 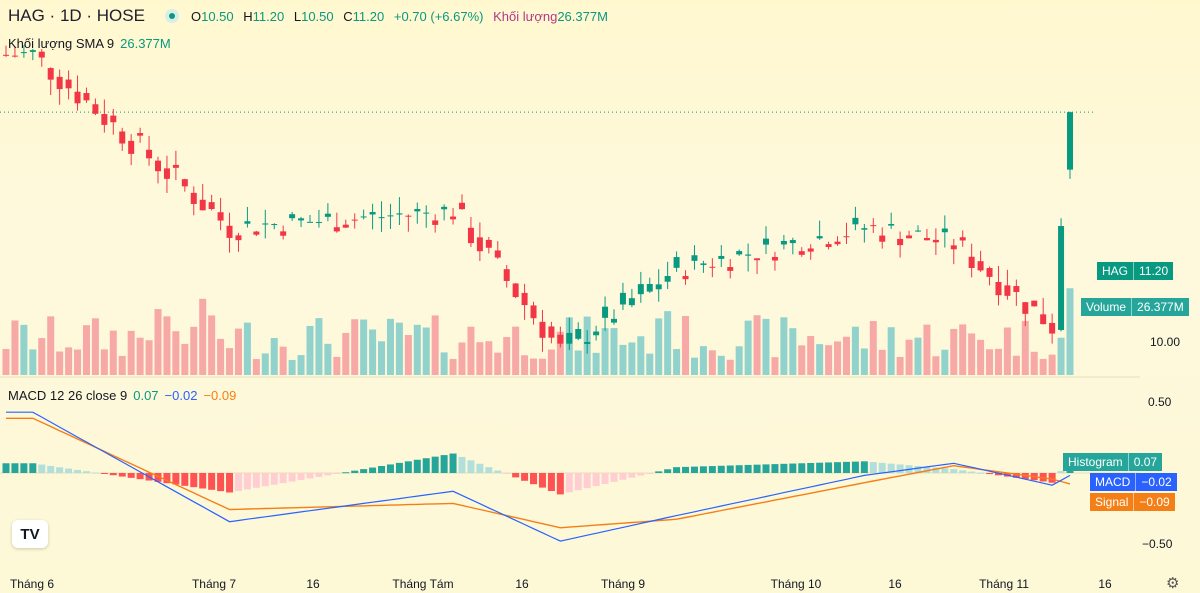 I want to click on x-label-thang-10: Tháng 10, so click(x=796, y=584).